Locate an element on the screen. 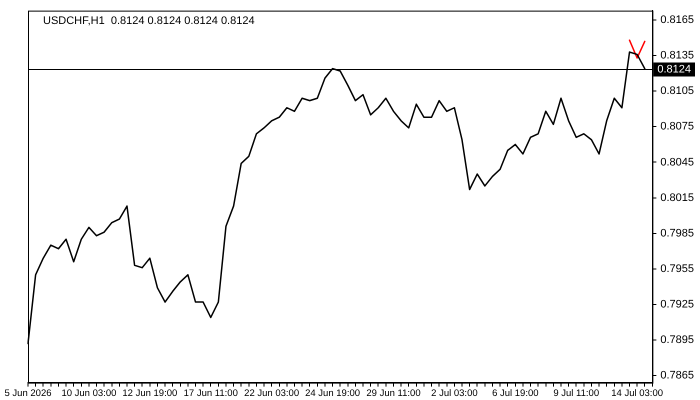 The height and width of the screenshot is (400, 700). x-tick-label: 6 Jul 19:00 is located at coordinates (515, 393).